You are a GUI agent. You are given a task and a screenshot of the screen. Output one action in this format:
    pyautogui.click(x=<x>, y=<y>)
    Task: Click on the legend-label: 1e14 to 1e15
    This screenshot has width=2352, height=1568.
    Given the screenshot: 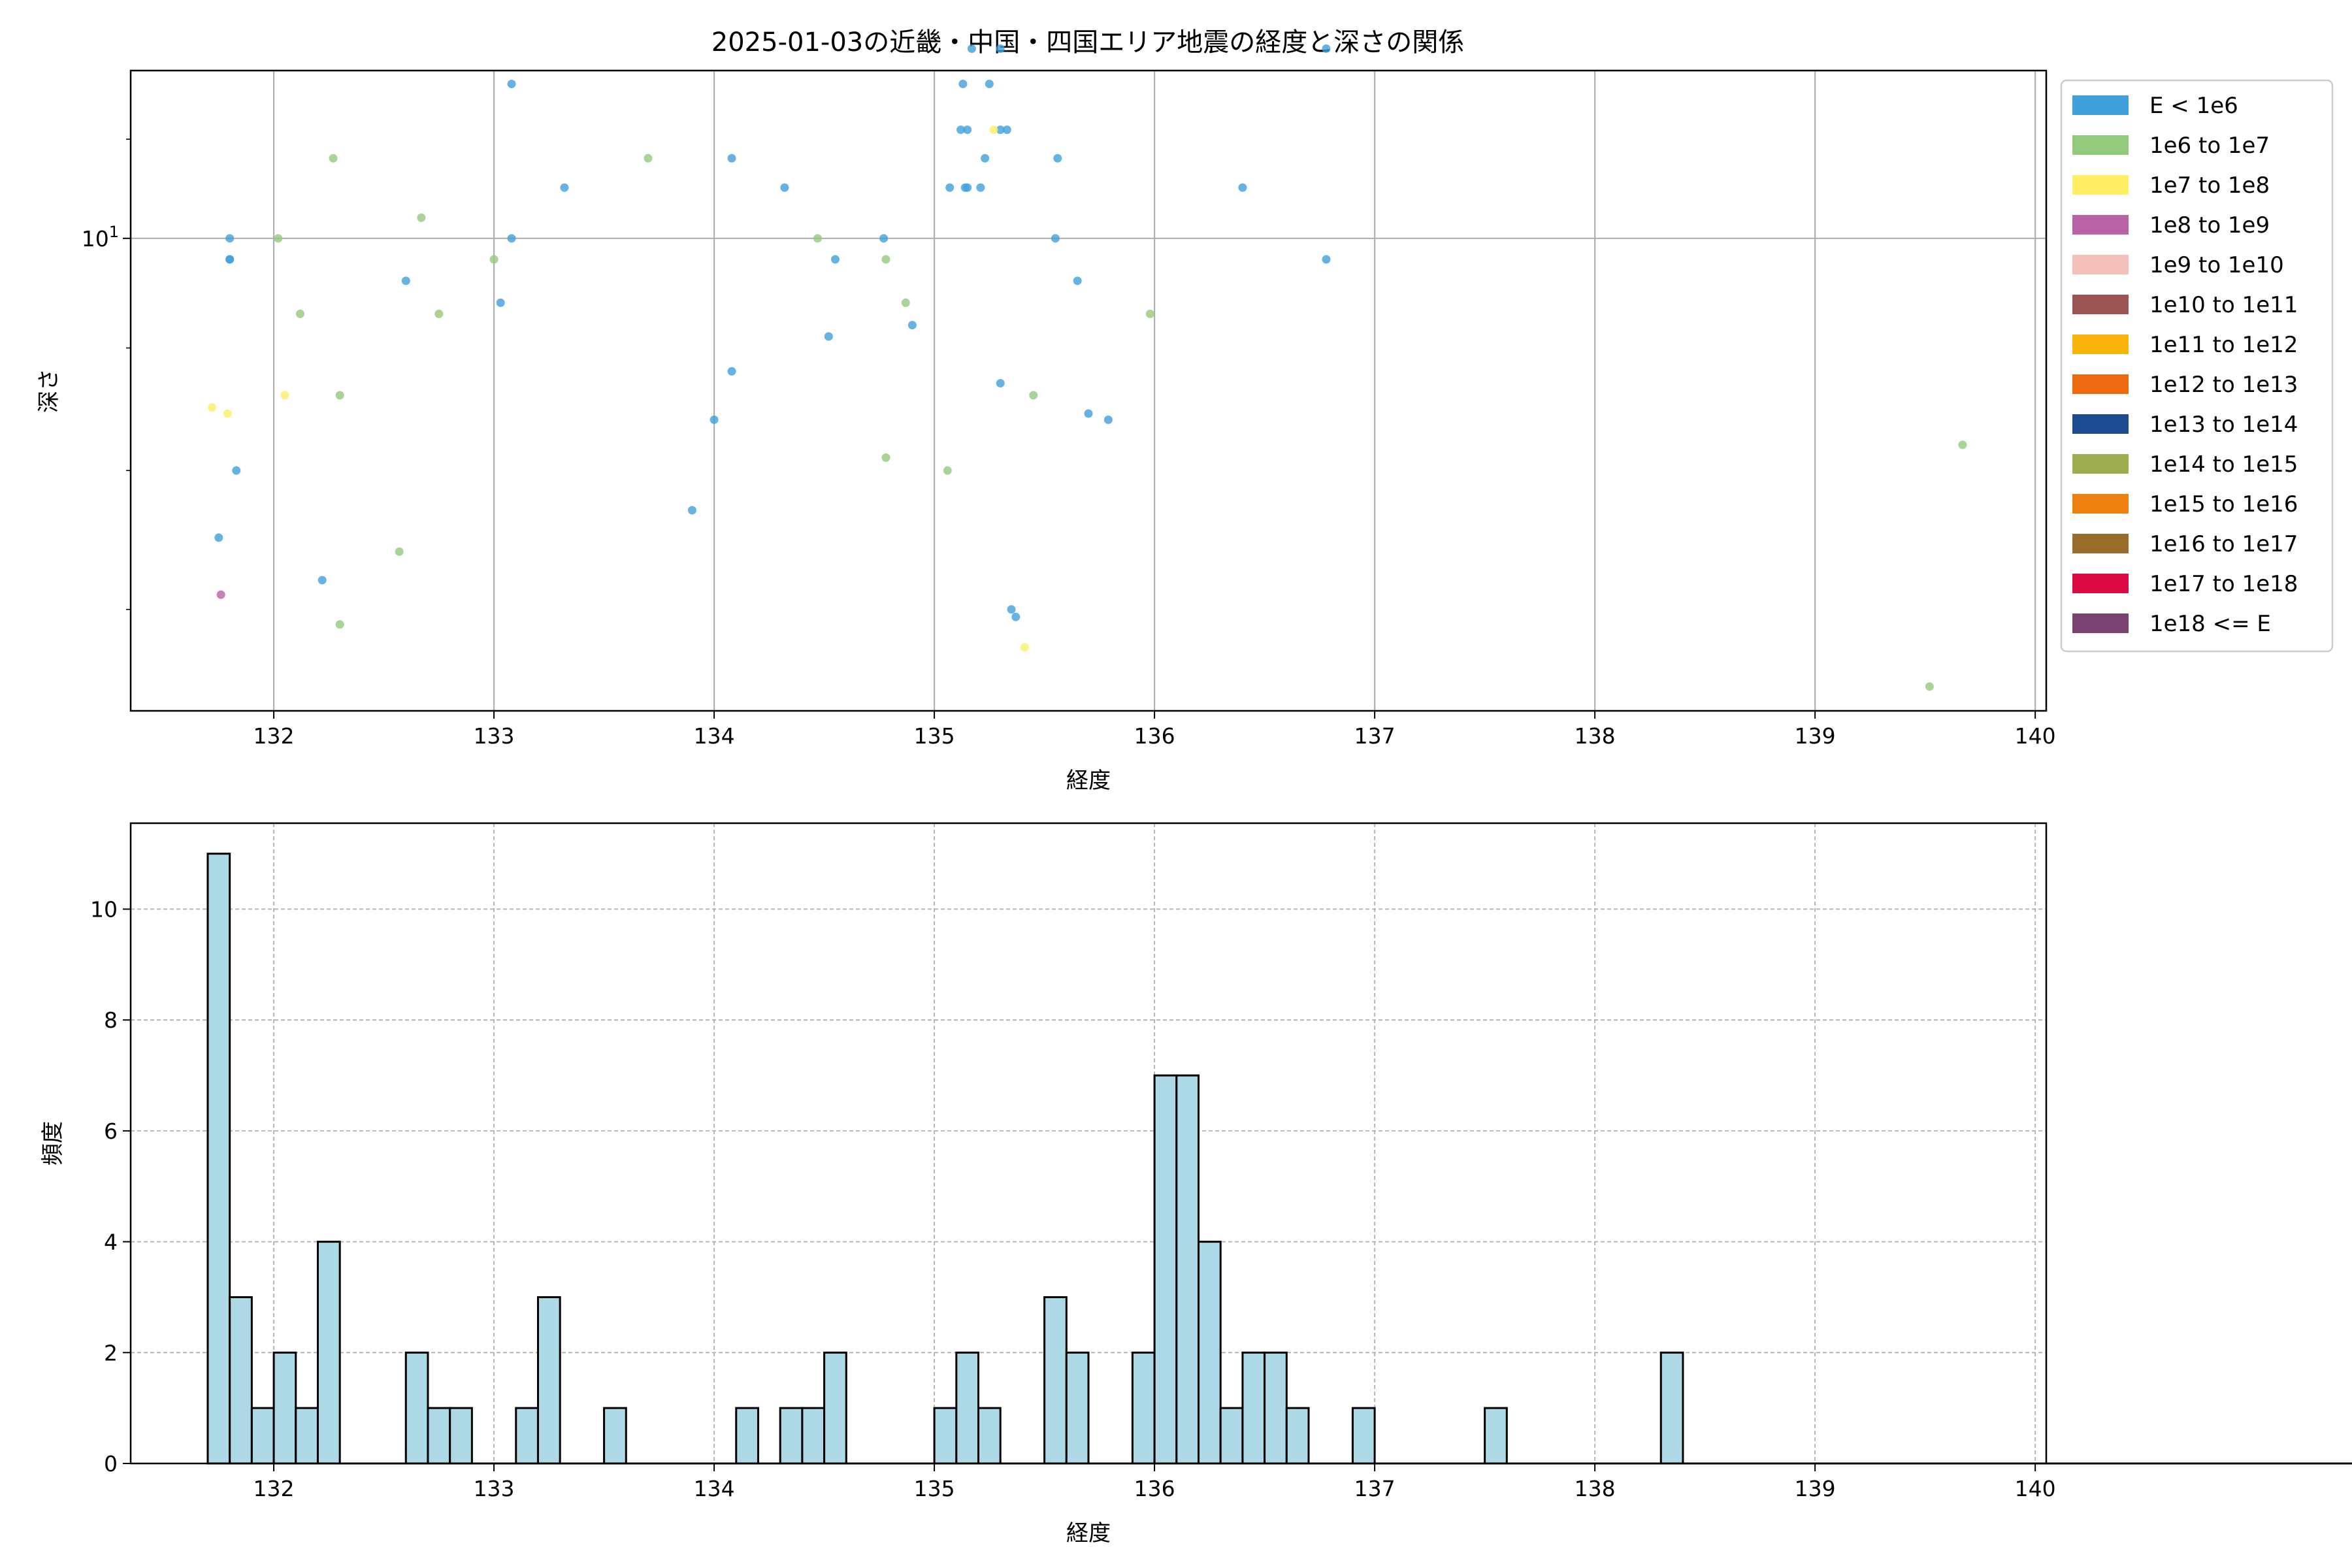 What is the action you would take?
    pyautogui.click(x=2223, y=464)
    